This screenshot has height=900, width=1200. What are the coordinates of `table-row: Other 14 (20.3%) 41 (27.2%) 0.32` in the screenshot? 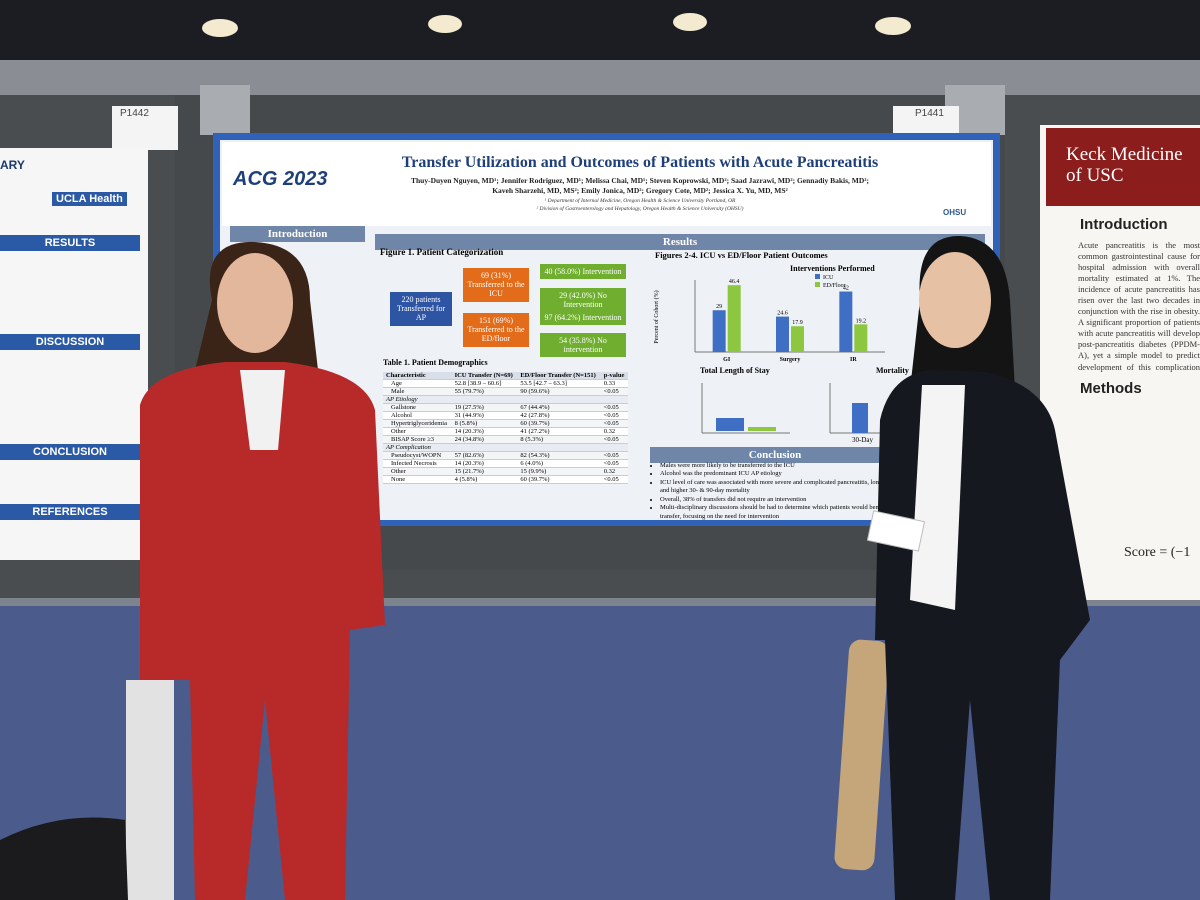 It's located at (505, 431).